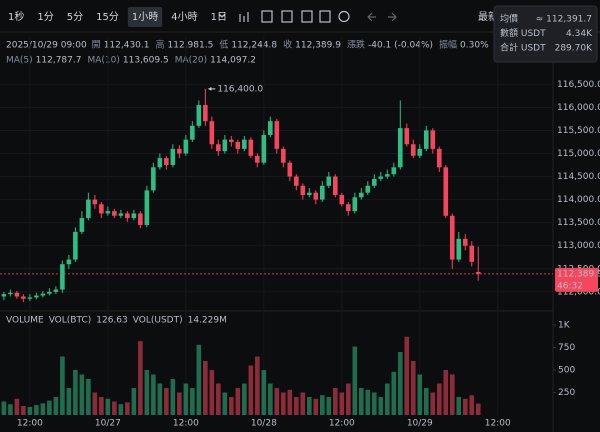  What do you see at coordinates (25, 321) in the screenshot?
I see `volume-title: VOLUME` at bounding box center [25, 321].